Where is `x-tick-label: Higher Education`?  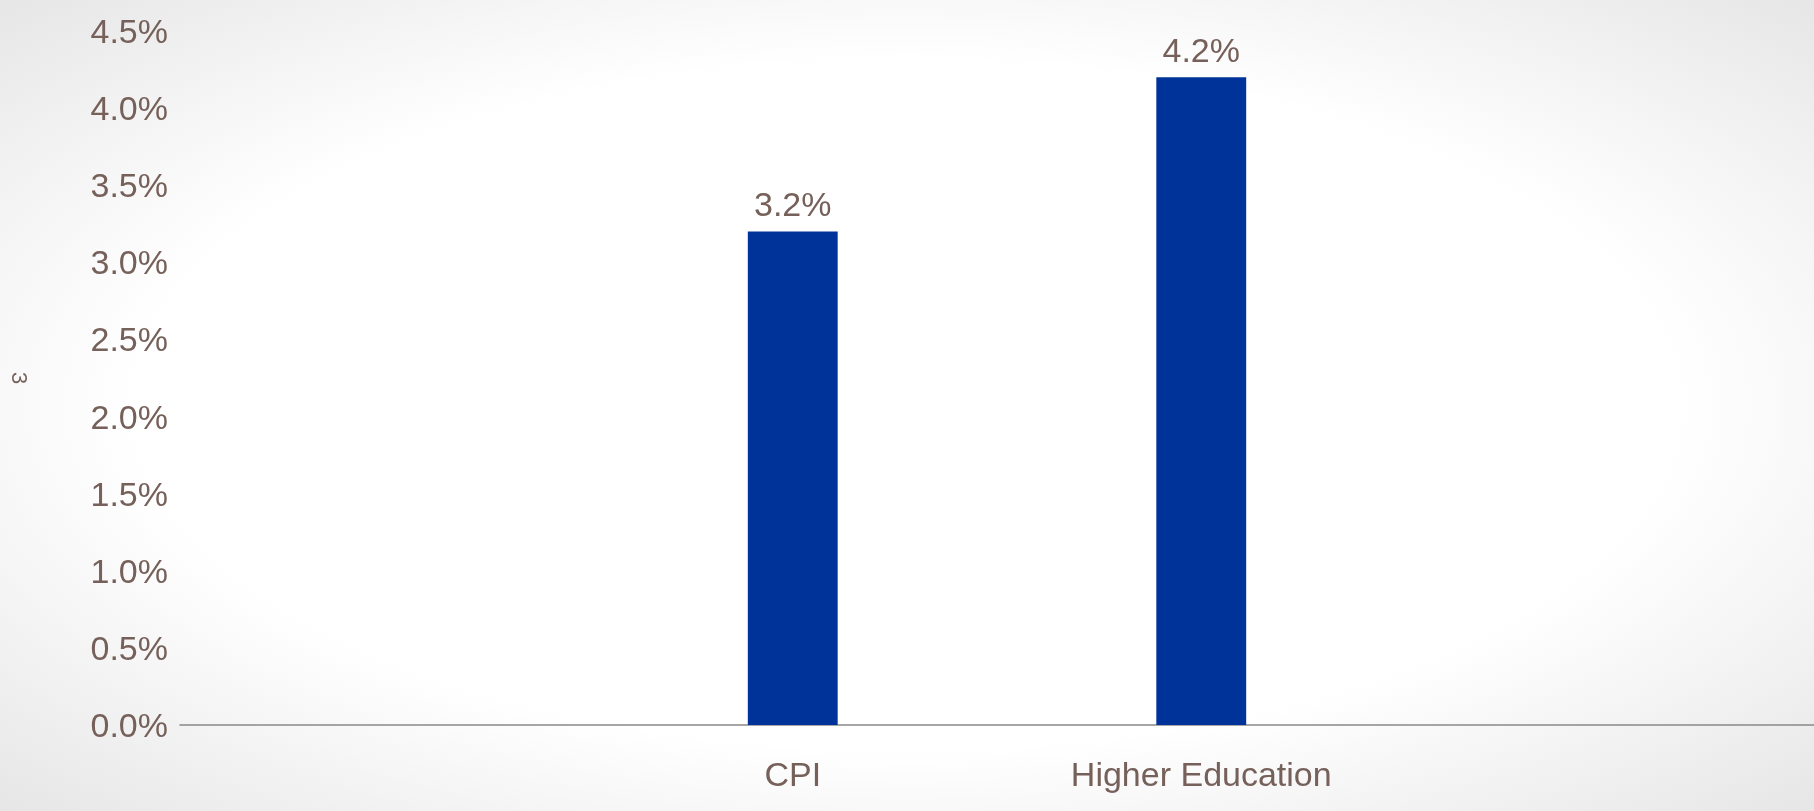 x-tick-label: Higher Education is located at coordinates (1201, 774).